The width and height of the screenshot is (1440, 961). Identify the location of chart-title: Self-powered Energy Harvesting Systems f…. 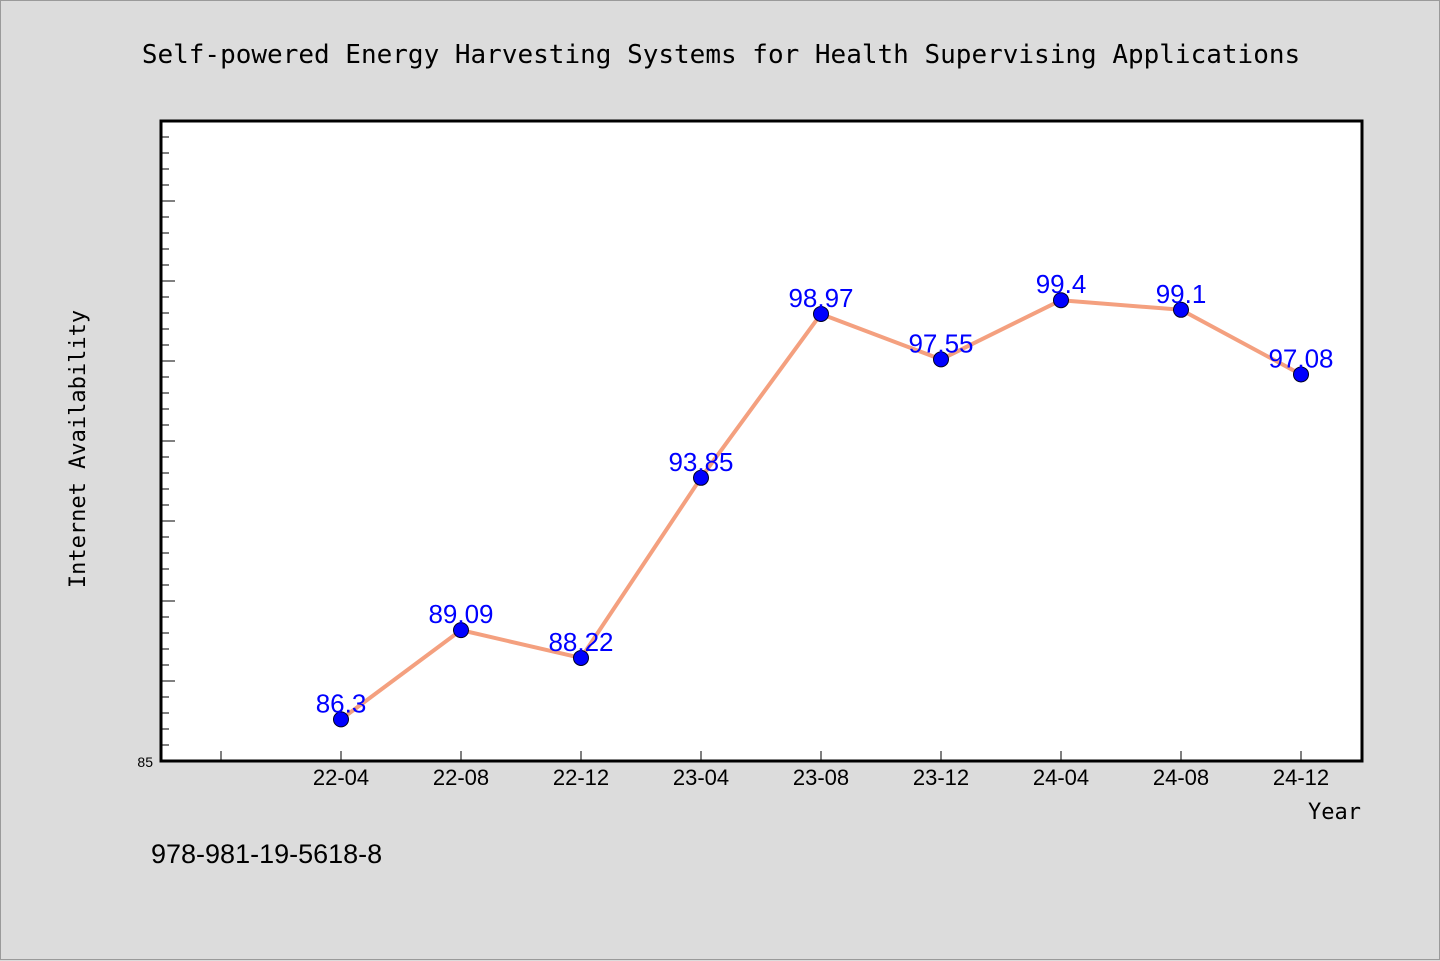
(721, 55).